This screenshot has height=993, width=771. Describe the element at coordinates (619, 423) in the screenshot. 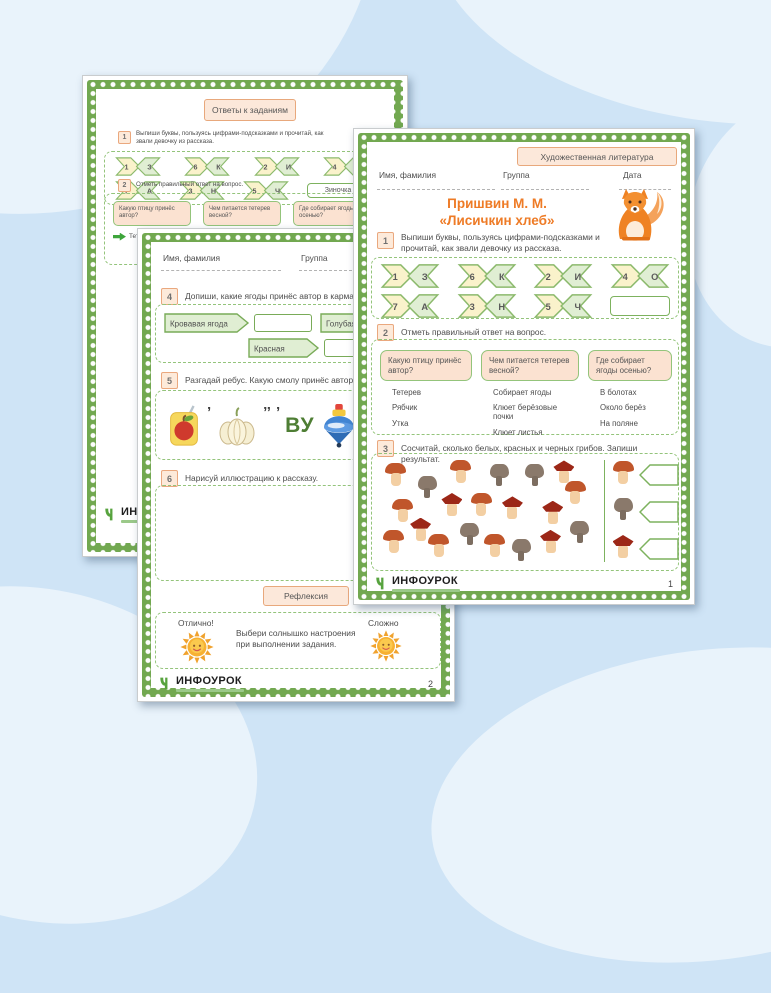

I see `answer-option: На поляне` at that location.